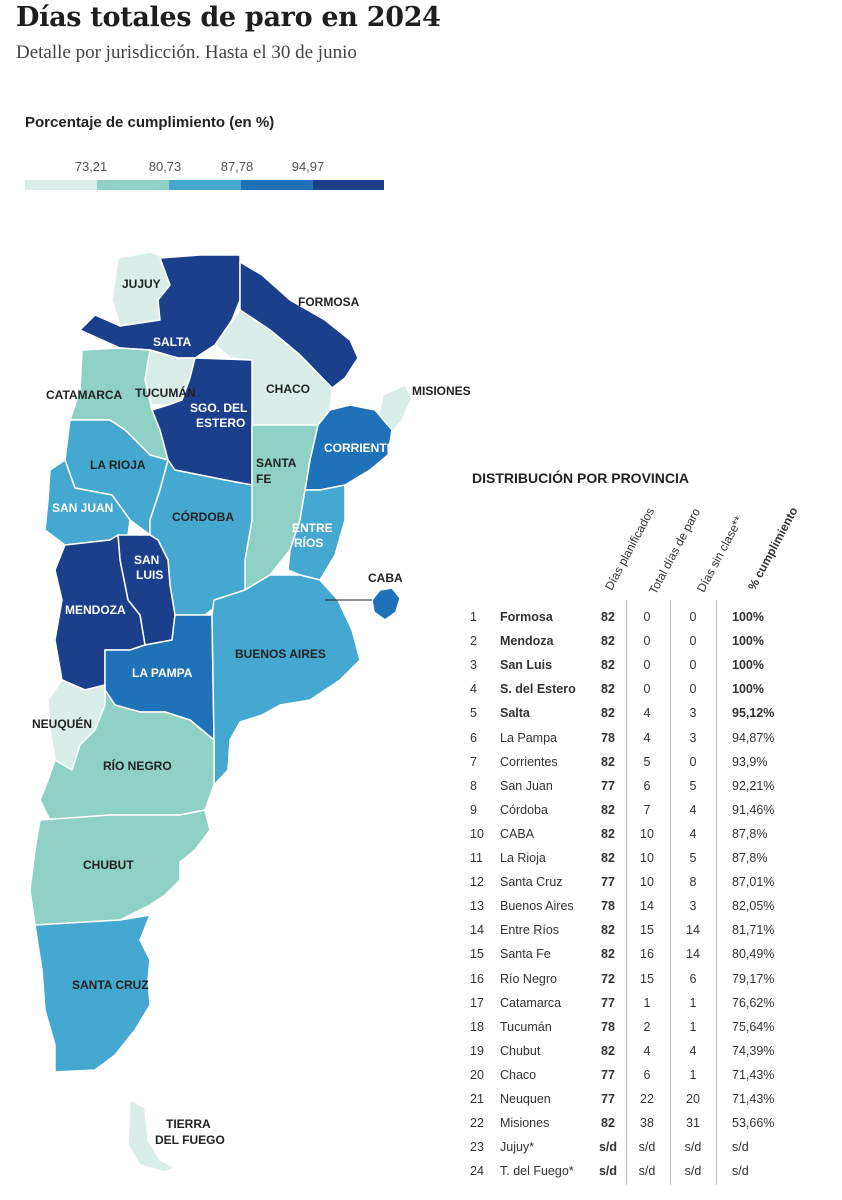 The image size is (842, 1200). What do you see at coordinates (525, 954) in the screenshot?
I see `province-cell: Santa Fe` at bounding box center [525, 954].